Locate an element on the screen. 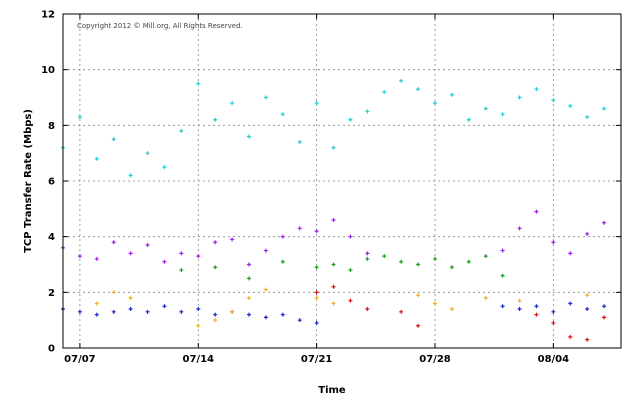 This screenshot has width=640, height=400. y-tick-labels: 0 2 4 6 8 10 12 is located at coordinates (48, 182).